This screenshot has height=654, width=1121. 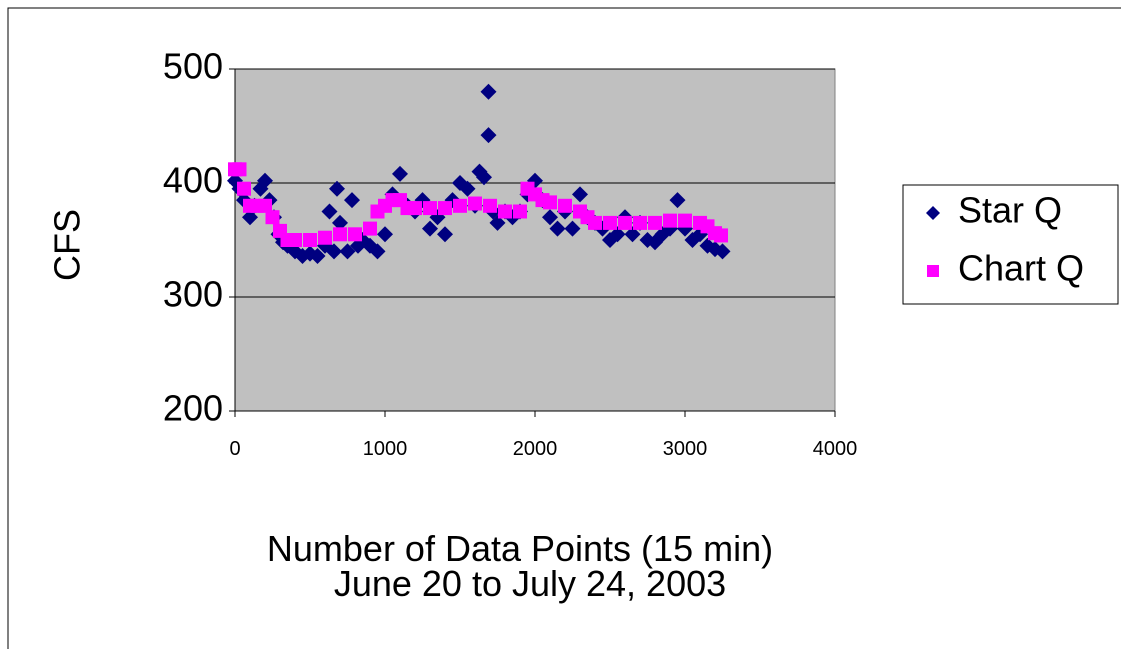 What do you see at coordinates (193, 294) in the screenshot?
I see `y-tick-label: 300` at bounding box center [193, 294].